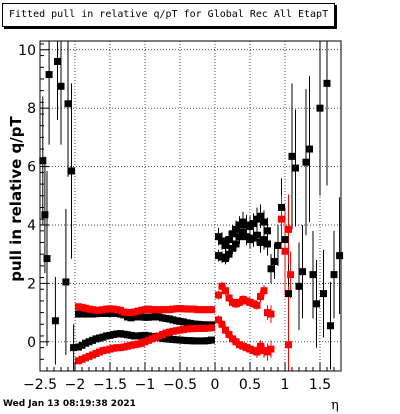  I want to click on y-tick-label: 10, so click(27, 51).